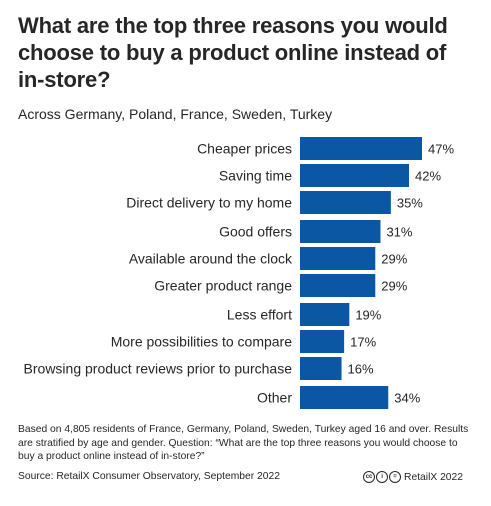 The image size is (491, 506). Describe the element at coordinates (433, 477) in the screenshot. I see `credit-label: RetailX 2022` at that location.